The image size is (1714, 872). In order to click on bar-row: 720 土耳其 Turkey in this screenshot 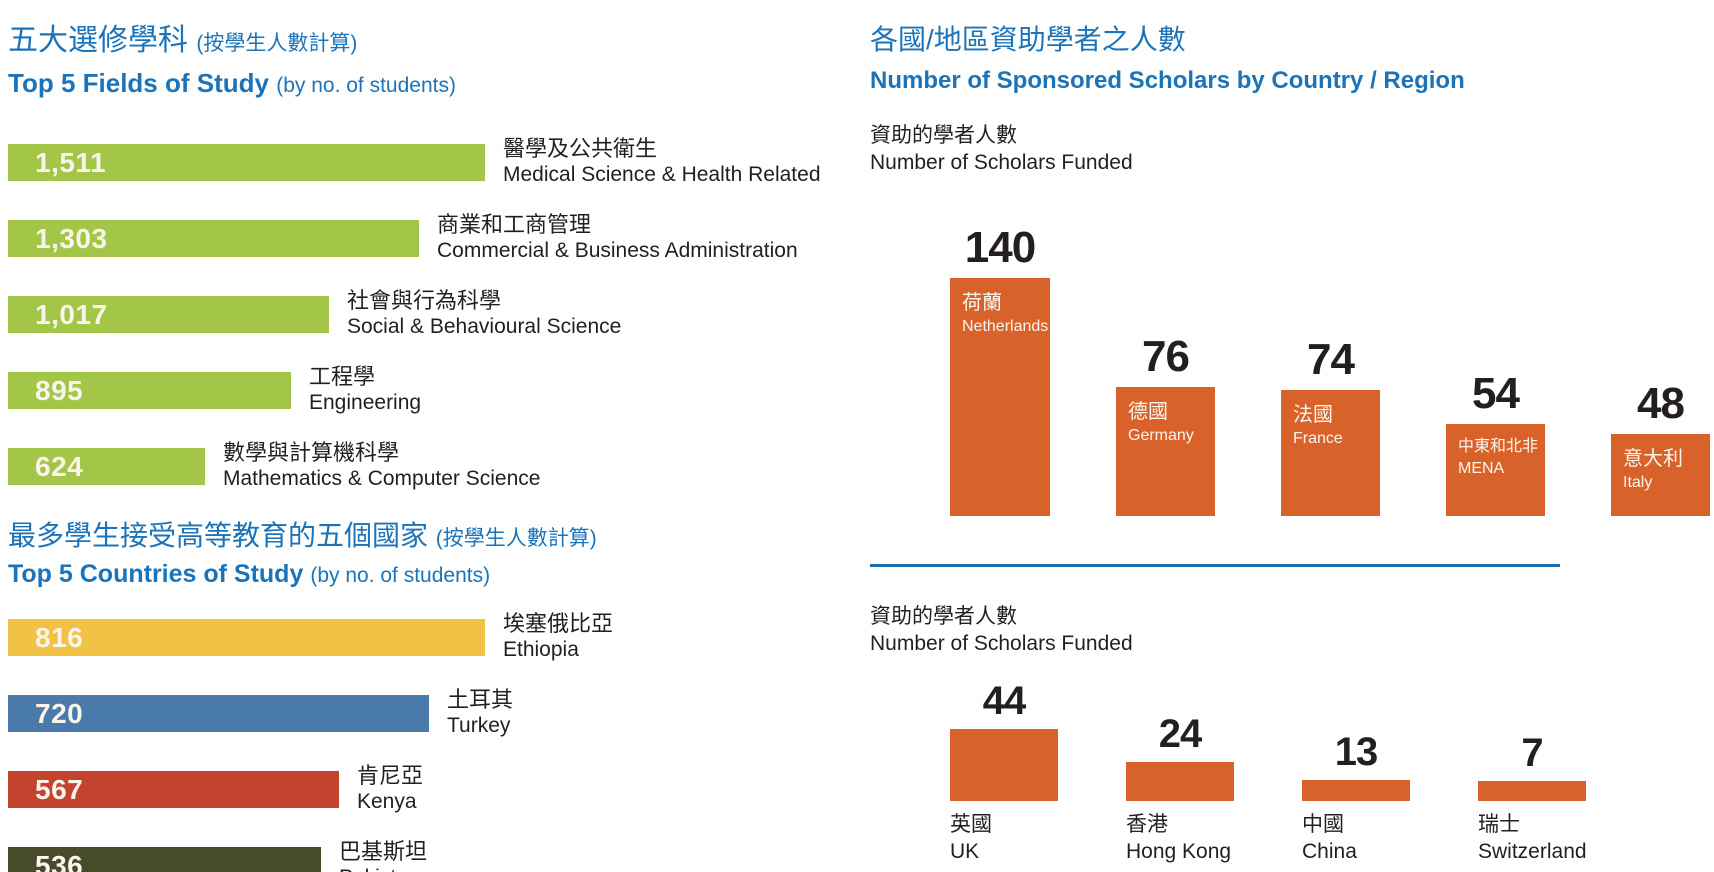, I will do `click(430, 713)`.